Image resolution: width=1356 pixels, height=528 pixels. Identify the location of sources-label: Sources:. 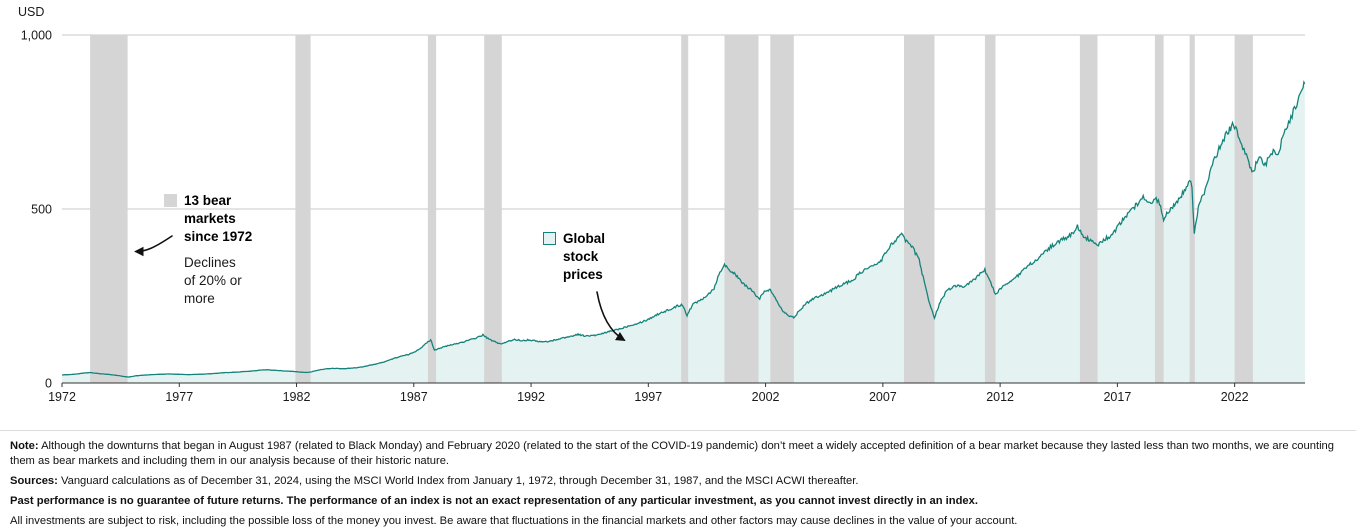
(34, 480).